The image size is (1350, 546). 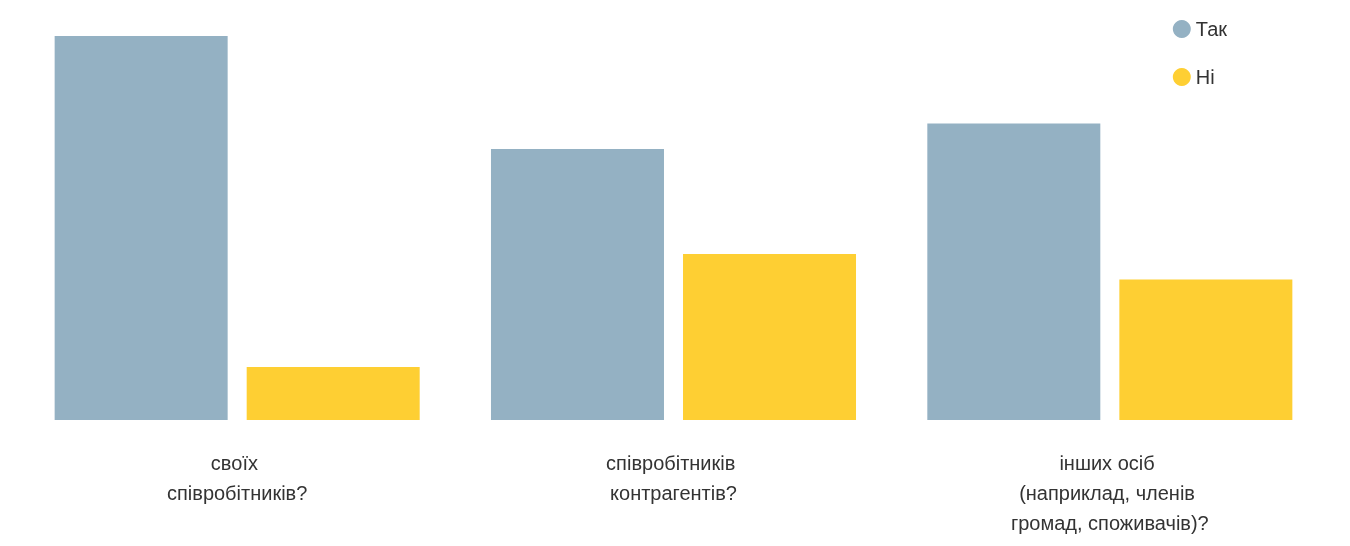 I want to click on x-tick-label: інших осіб (наприклад, членів громад, споживачів)?, so click(x=1109, y=493).